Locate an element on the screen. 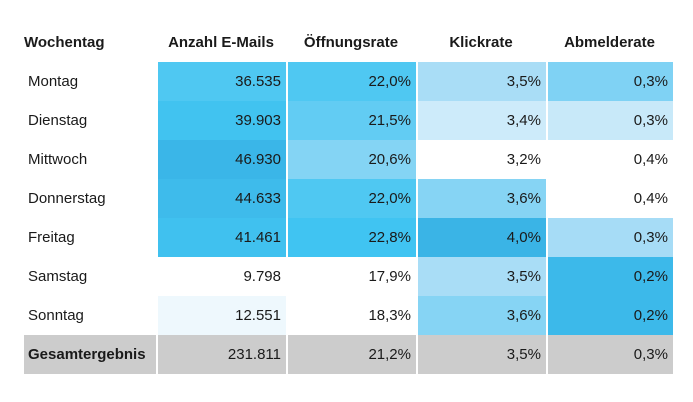 This screenshot has width=693, height=402. email-count-cell: 39.903 is located at coordinates (221, 120).